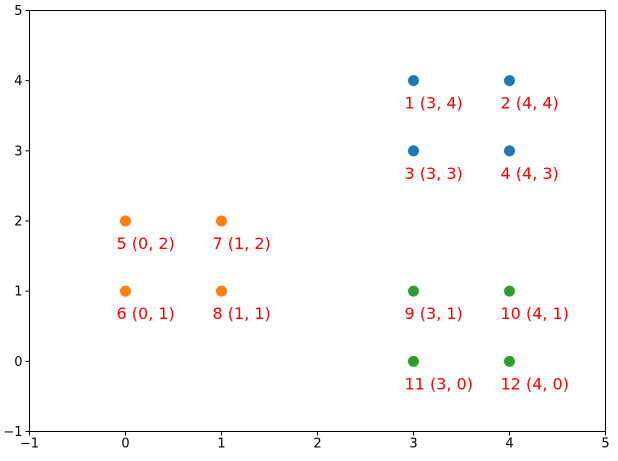  What do you see at coordinates (530, 173) in the screenshot?
I see `point-label: 4 (4, 3)` at bounding box center [530, 173].